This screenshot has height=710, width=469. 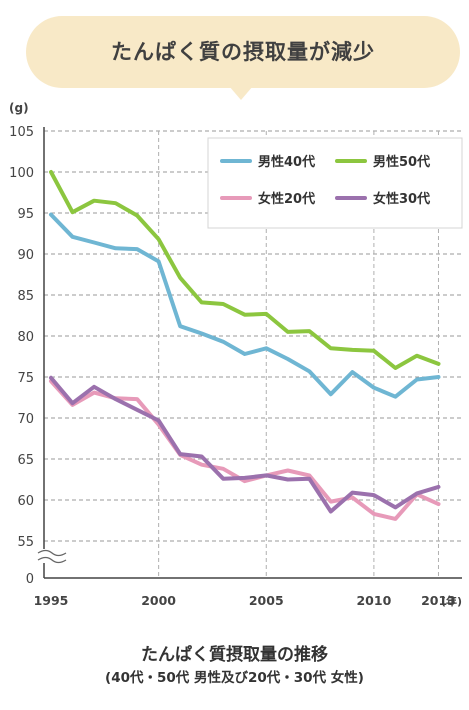 I want to click on legend-label: 女性20代, so click(x=286, y=199).